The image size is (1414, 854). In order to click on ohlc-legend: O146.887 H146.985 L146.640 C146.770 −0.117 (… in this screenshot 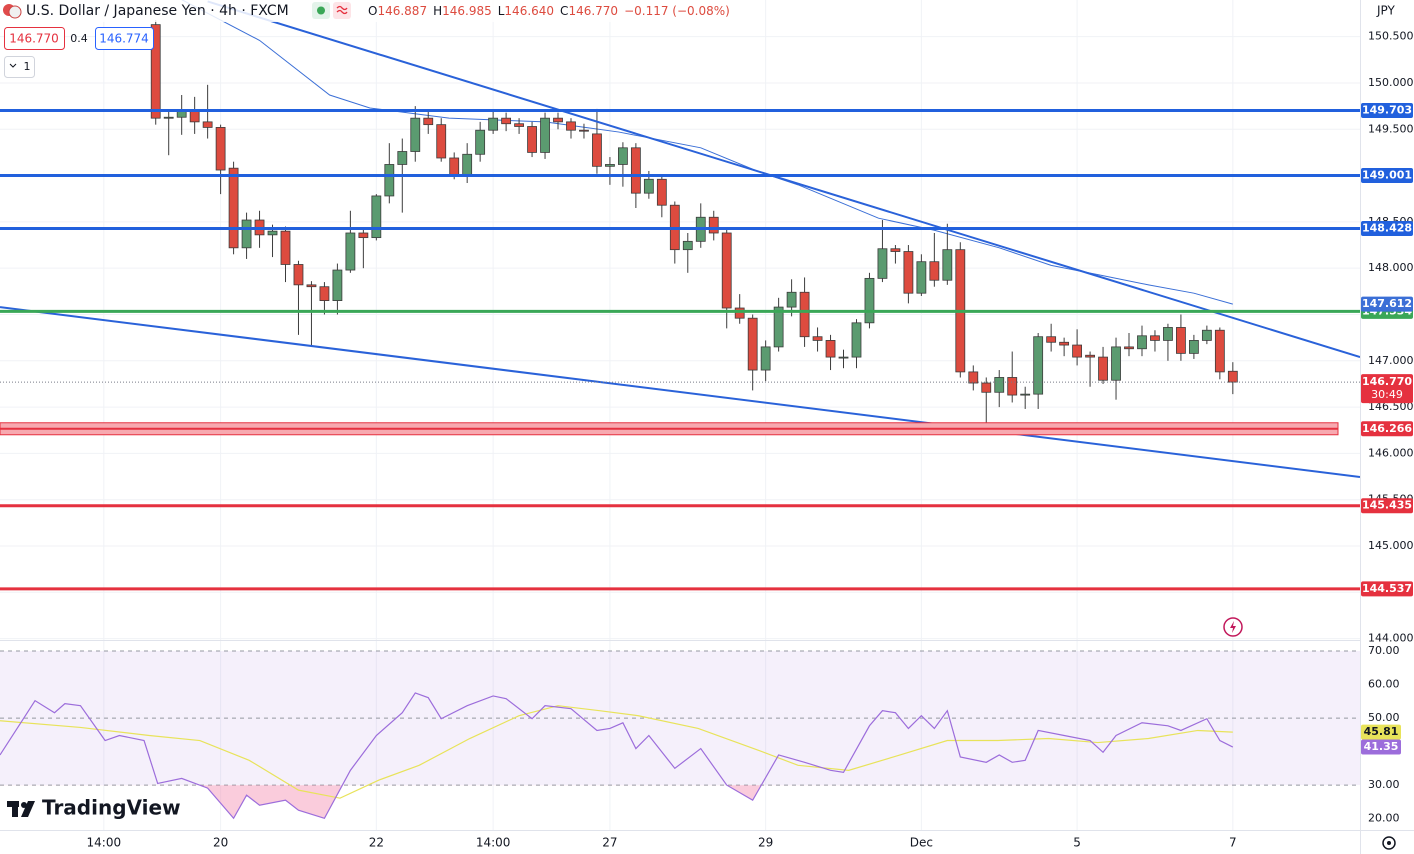, I will do `click(549, 11)`.